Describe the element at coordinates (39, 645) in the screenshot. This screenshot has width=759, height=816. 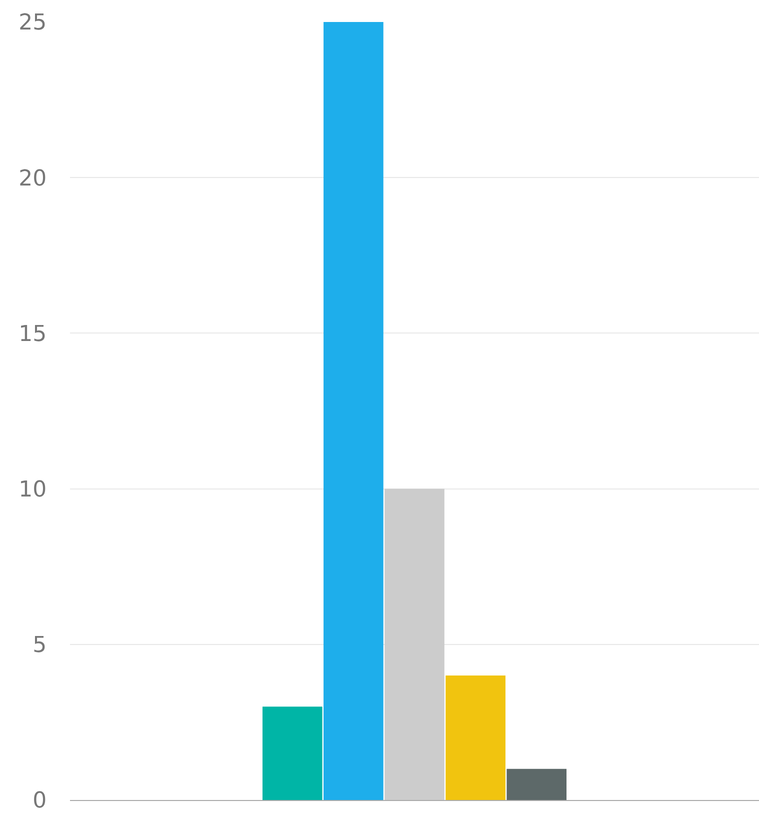
I see `y-tick-label: 5` at that location.